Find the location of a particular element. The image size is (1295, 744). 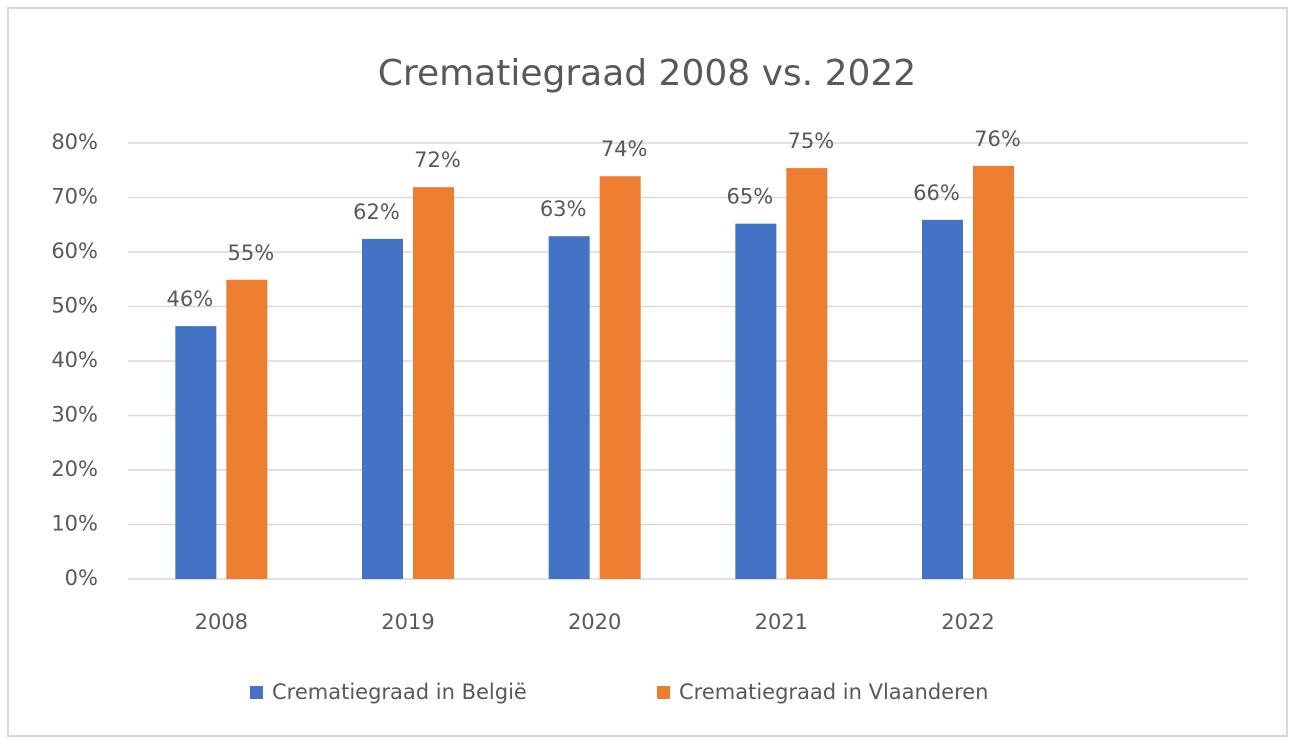

chart-title: Crematiegraad 2008 vs. 2022 is located at coordinates (647, 73).